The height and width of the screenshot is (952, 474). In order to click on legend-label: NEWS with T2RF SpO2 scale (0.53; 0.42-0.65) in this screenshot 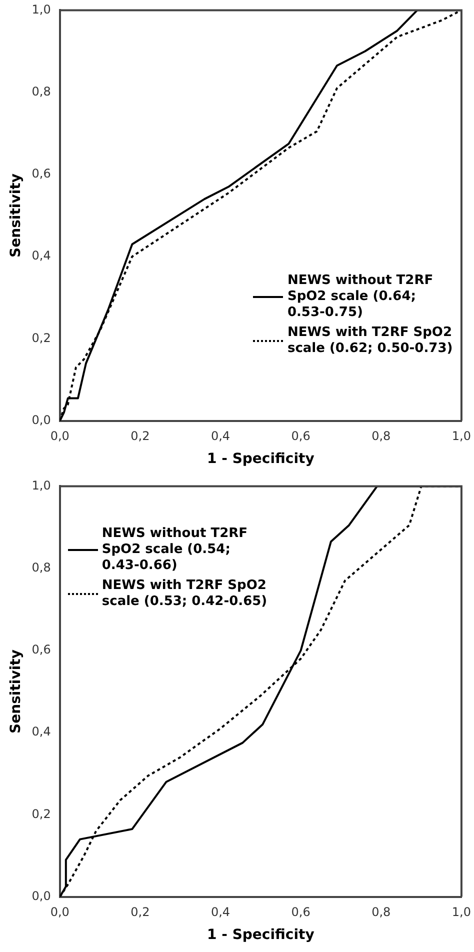, I will do `click(185, 594)`.